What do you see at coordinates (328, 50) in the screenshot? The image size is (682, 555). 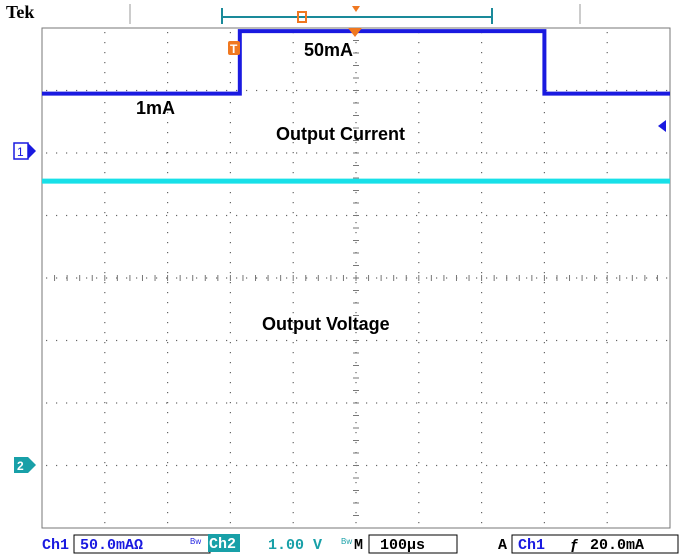 I see `annotation-50ma: 50mA` at bounding box center [328, 50].